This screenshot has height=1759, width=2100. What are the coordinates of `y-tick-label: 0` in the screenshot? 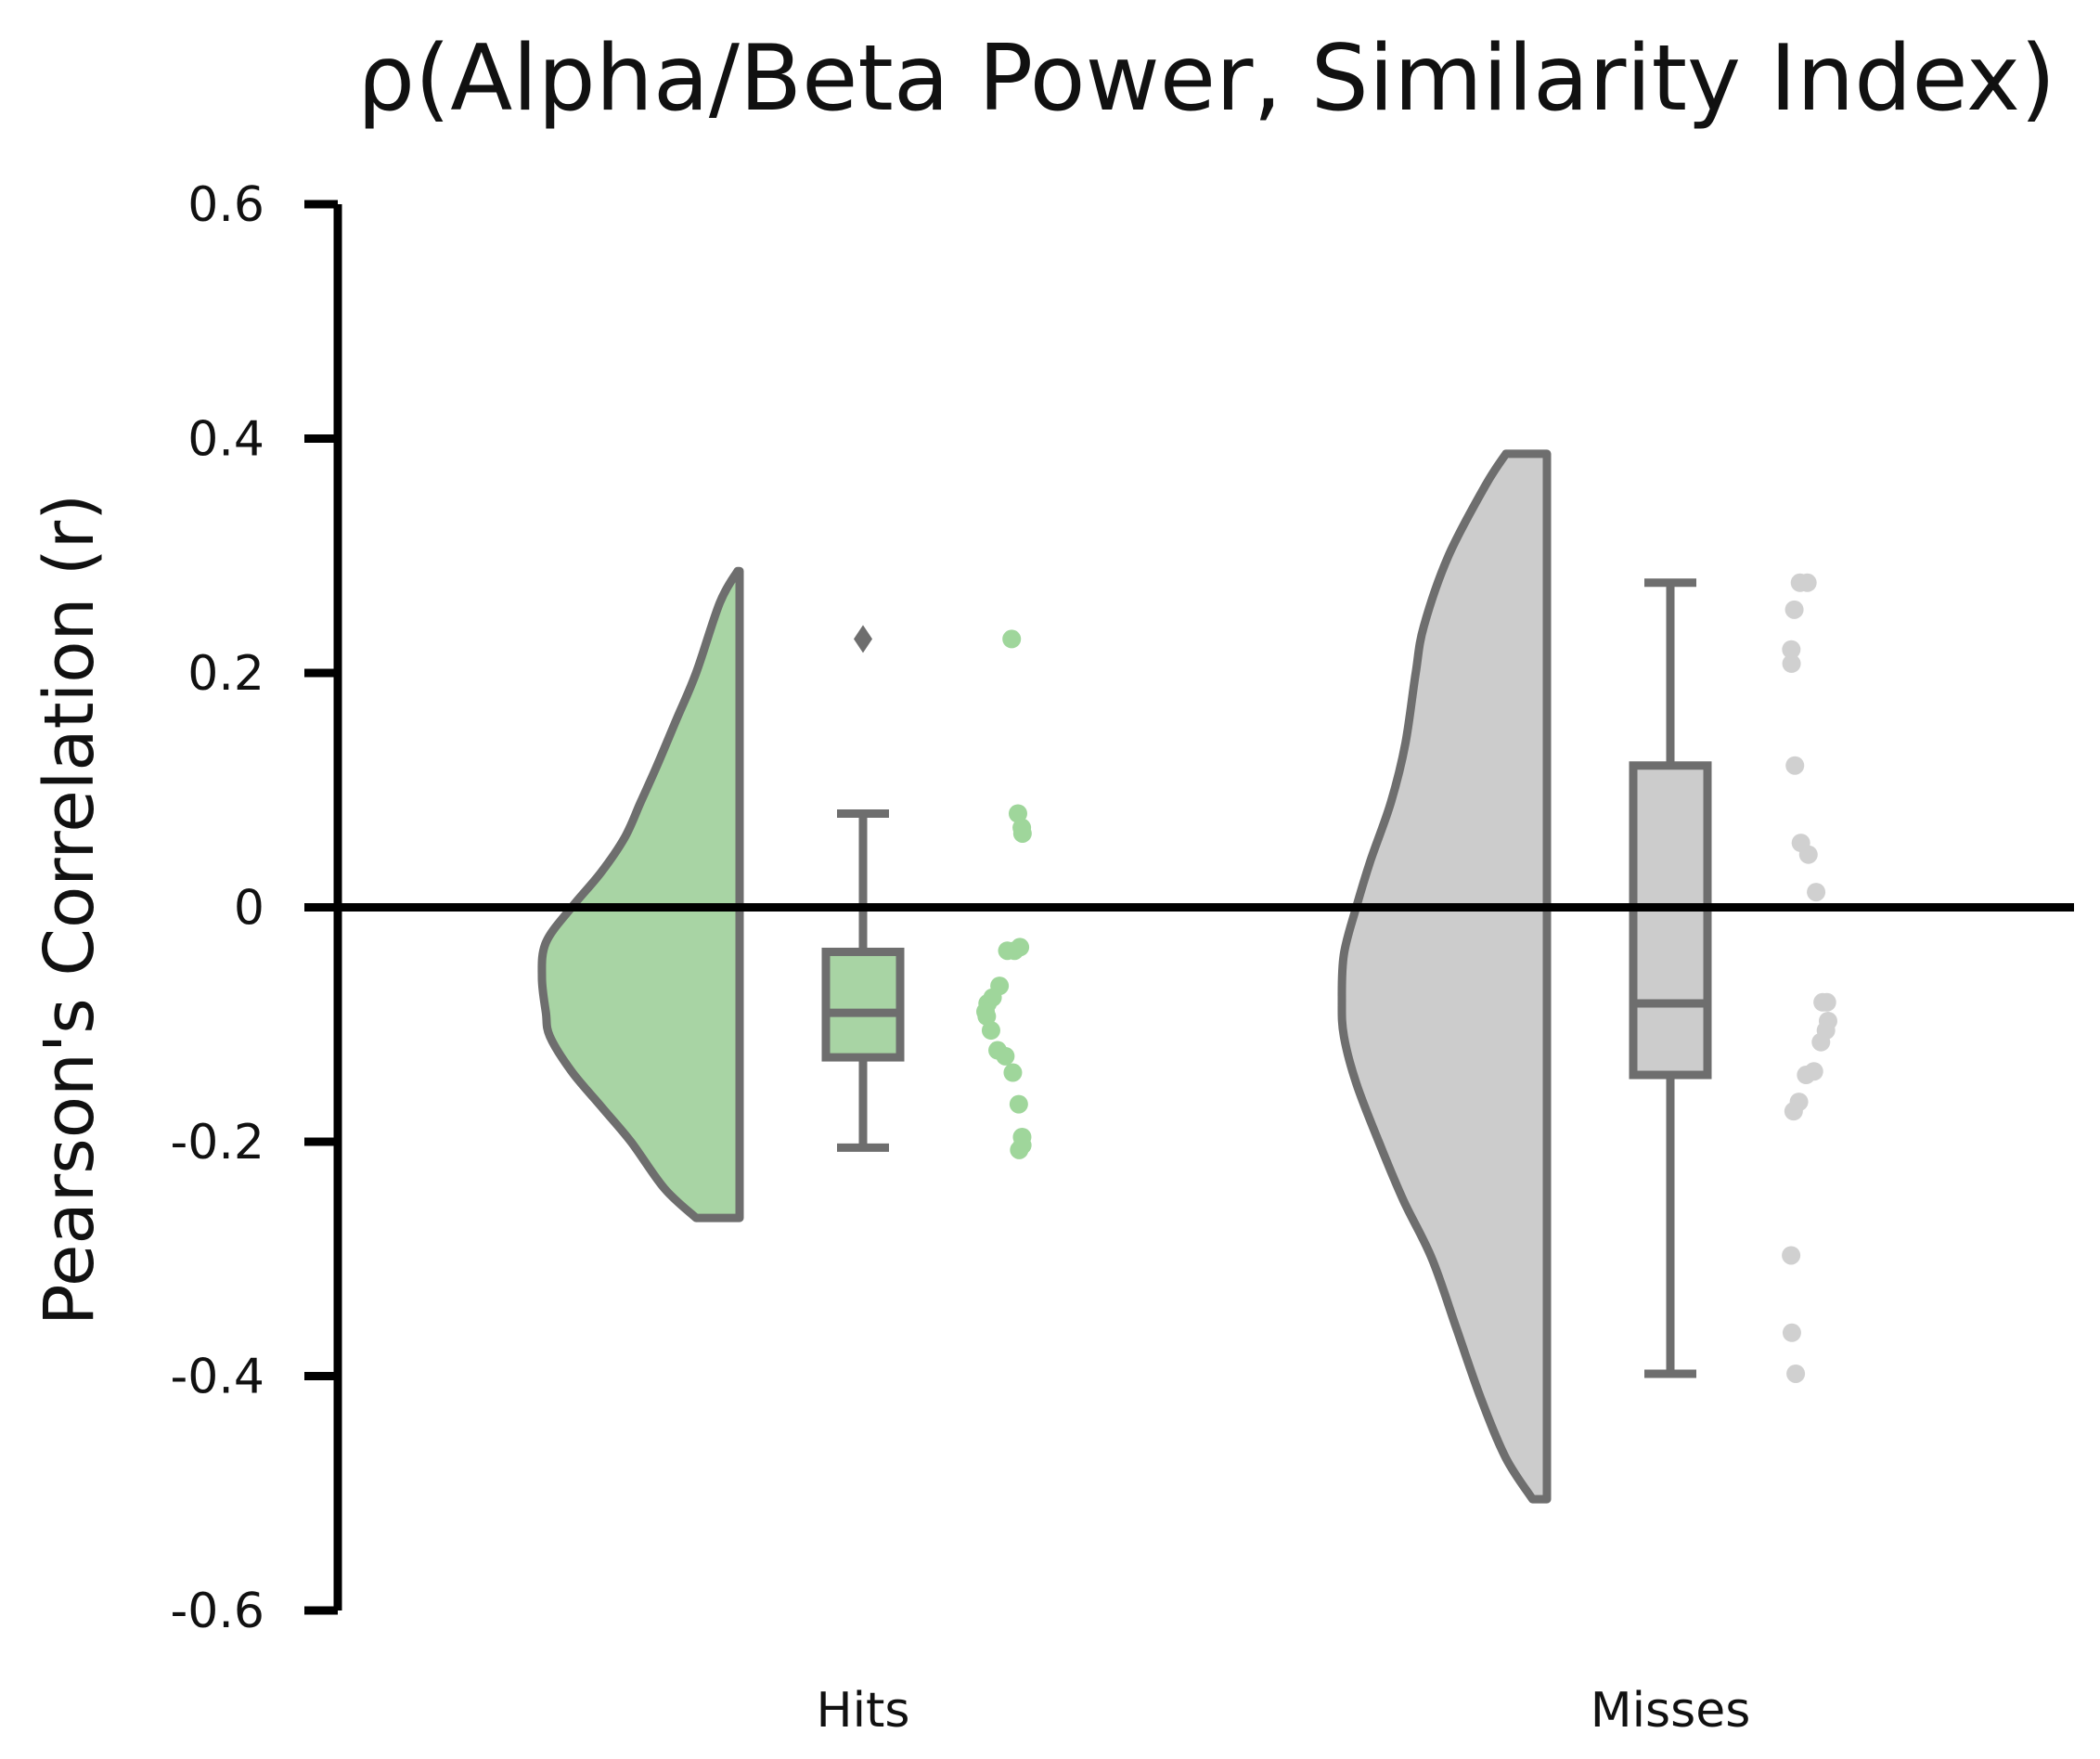 It's located at (249, 909).